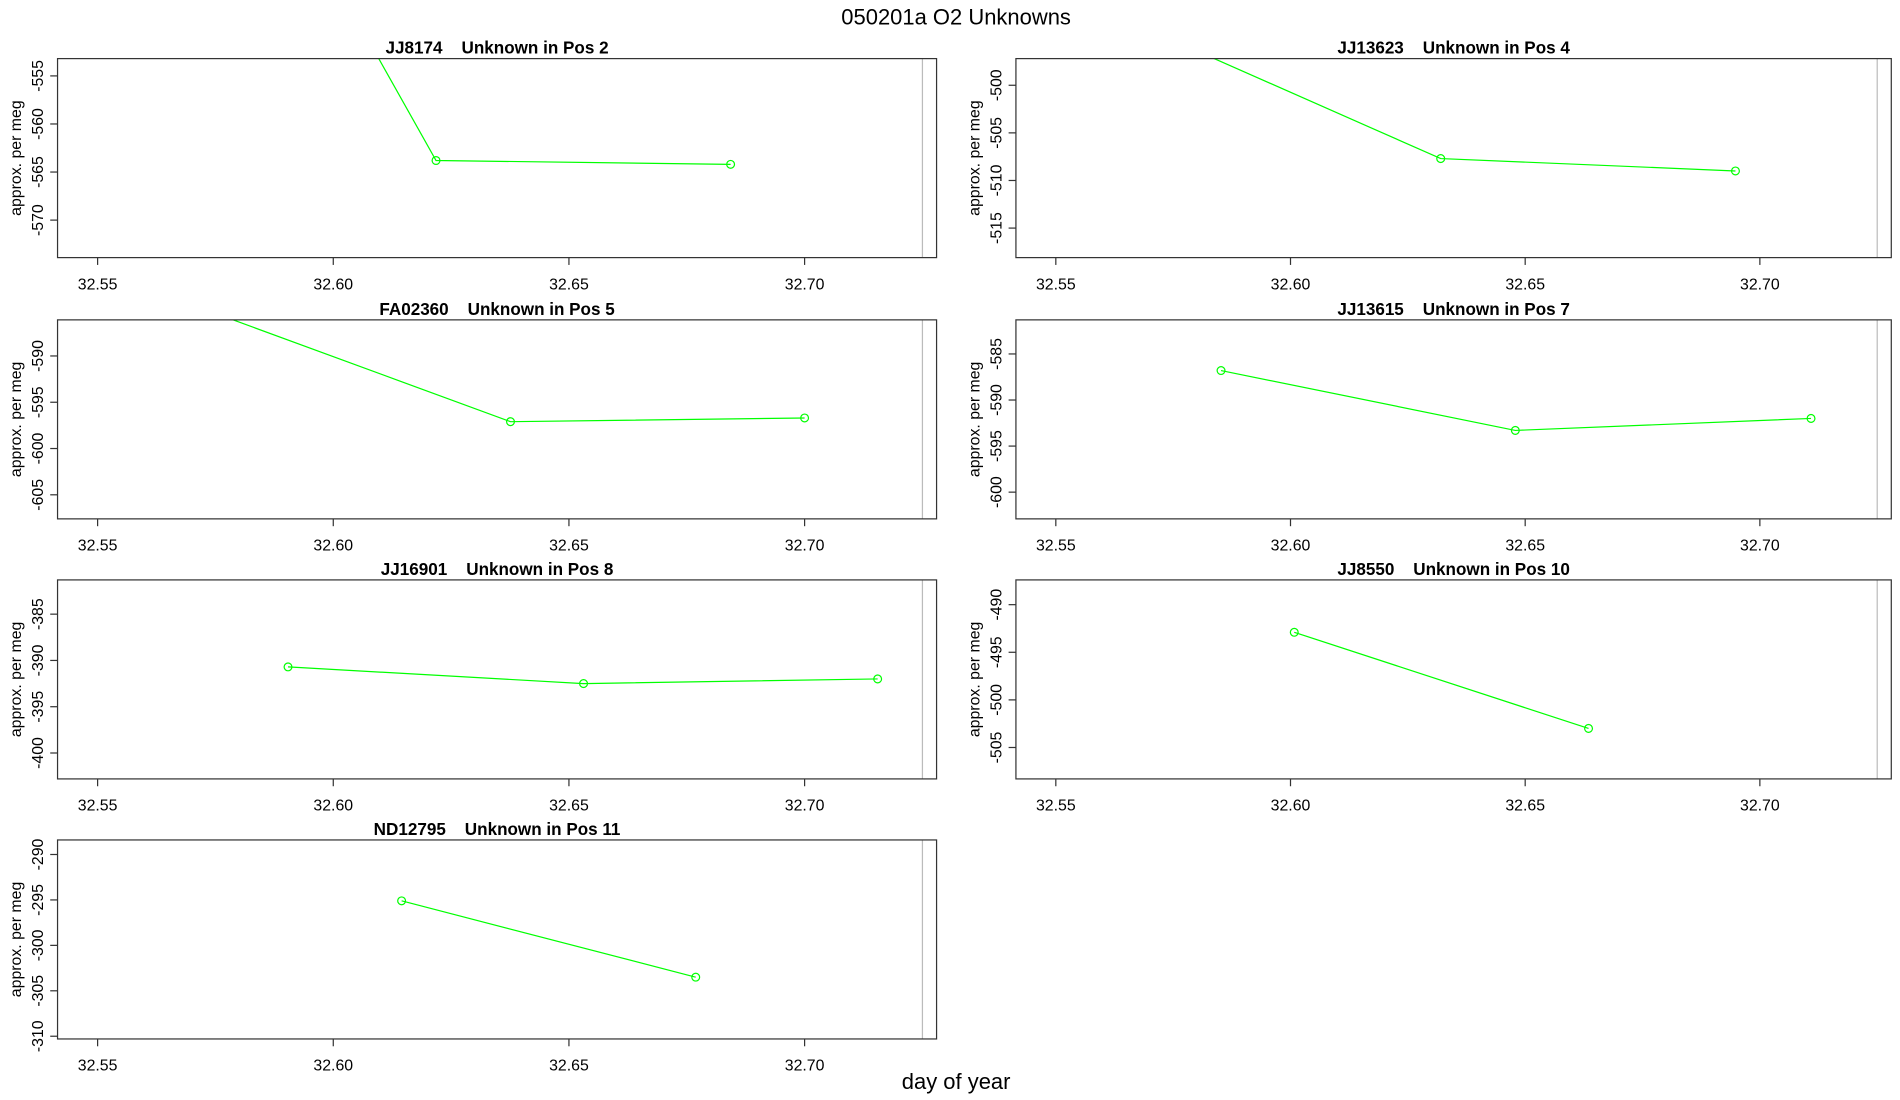 The image size is (1900, 1100). Describe the element at coordinates (497, 569) in the screenshot. I see `panel-title: JJ16901 Unknown in Pos 8` at that location.